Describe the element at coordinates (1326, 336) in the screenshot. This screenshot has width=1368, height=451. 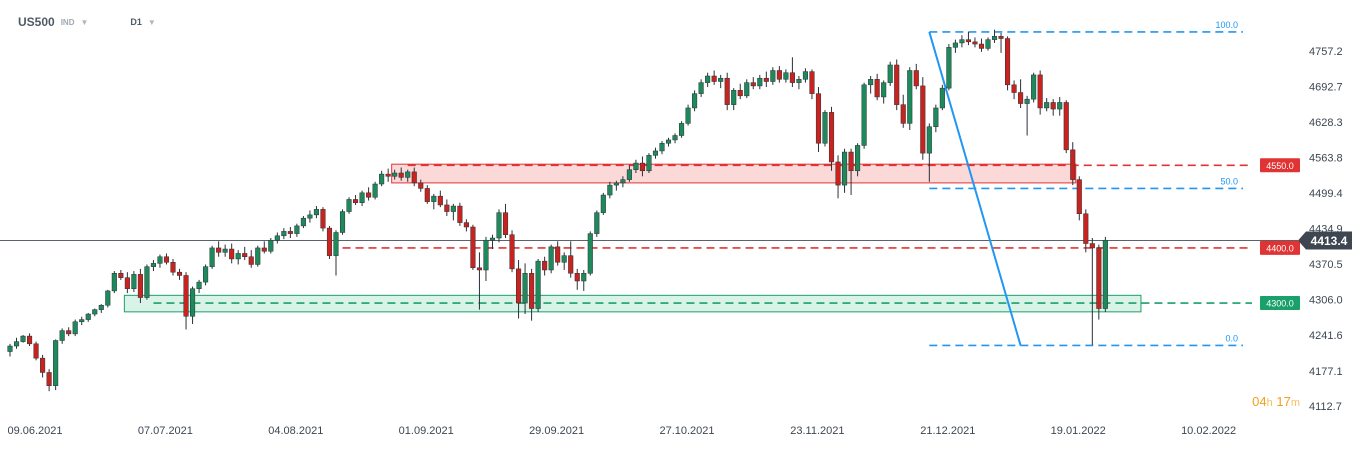
I see `y-tick-label: 4241.6` at that location.